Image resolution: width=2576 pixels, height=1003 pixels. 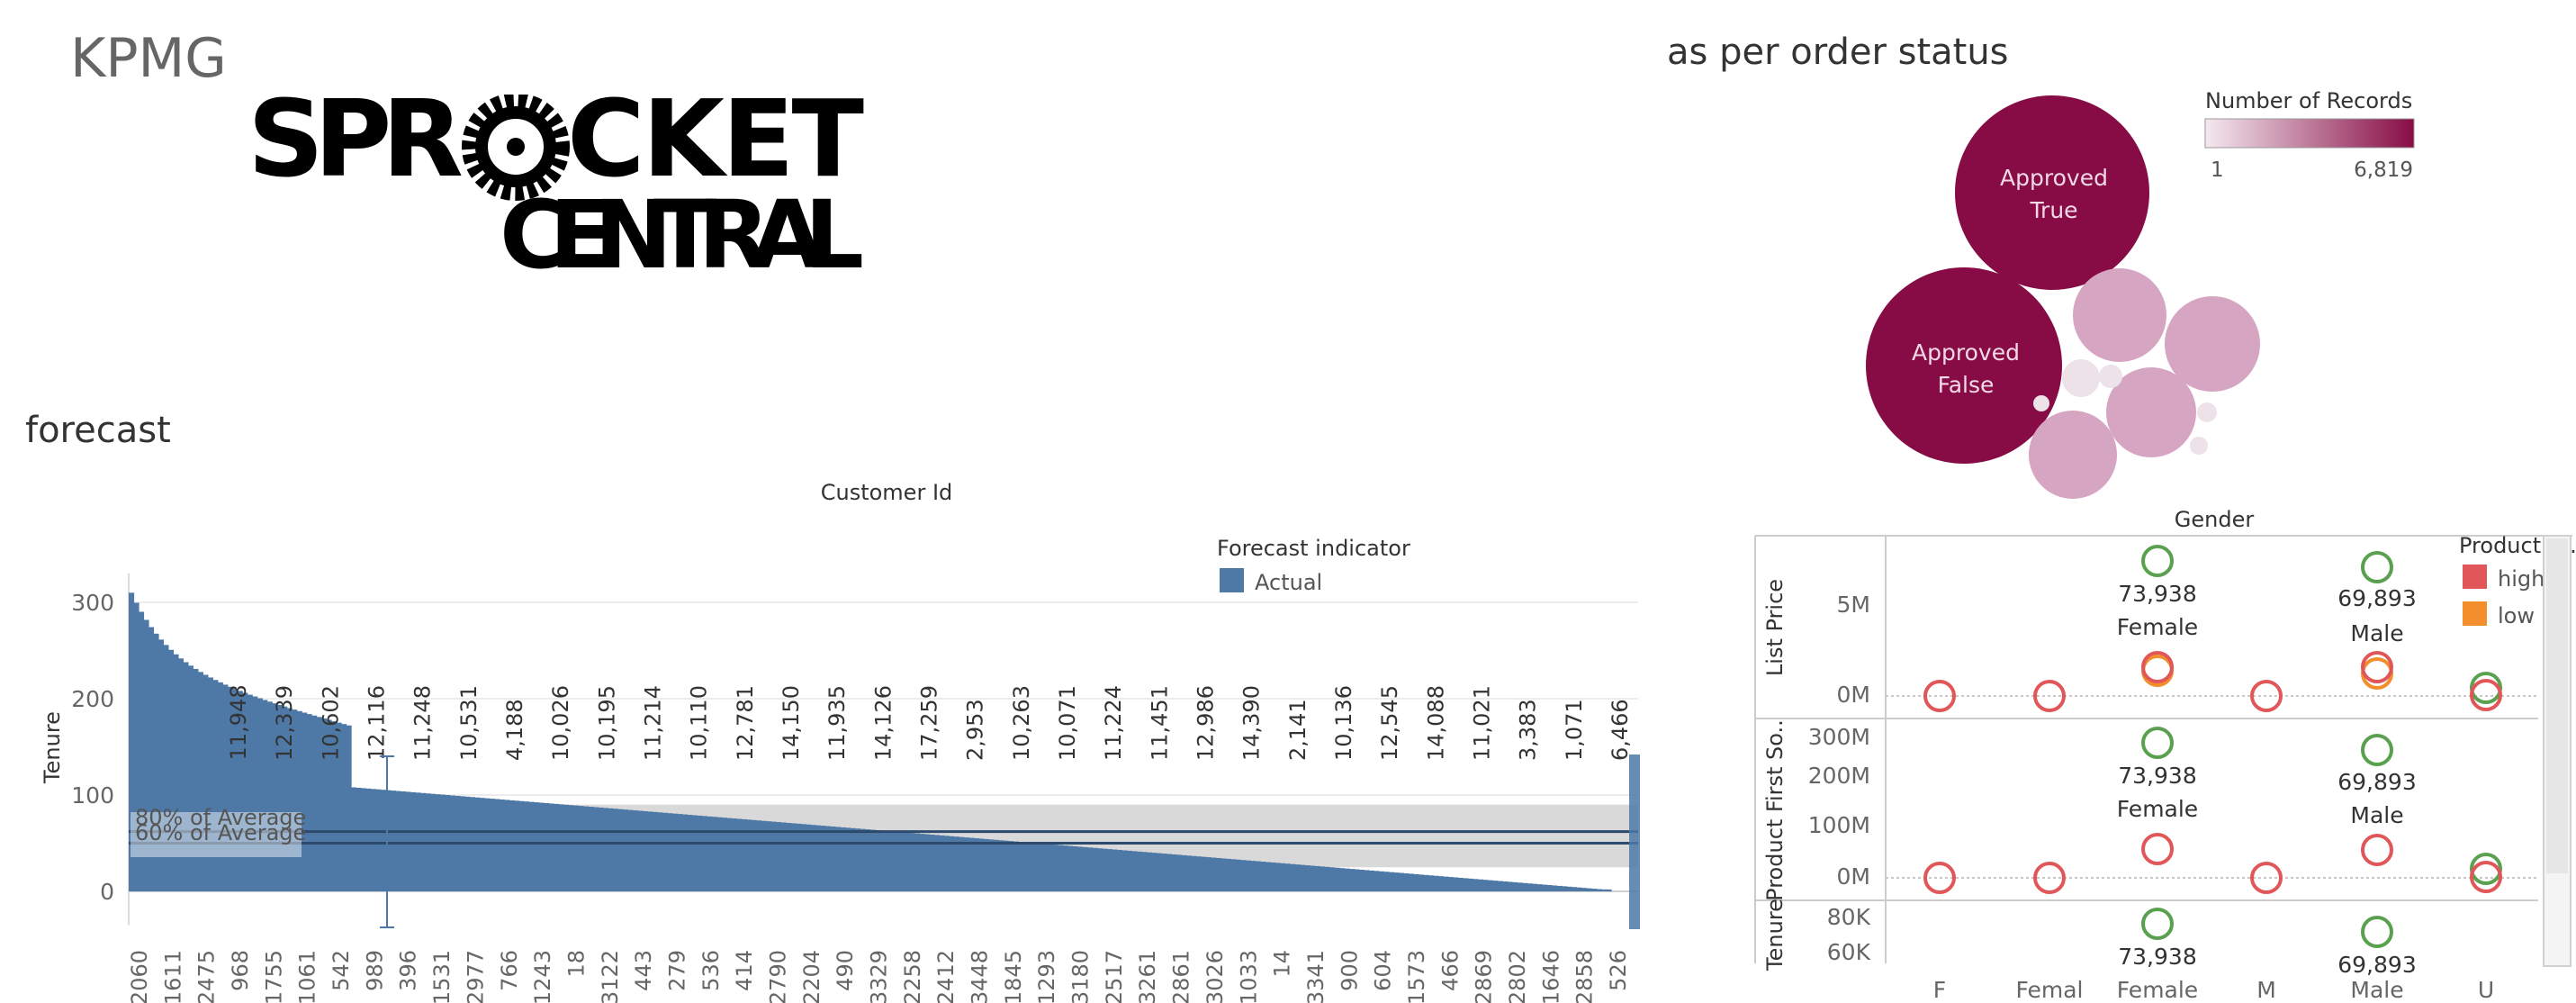 What do you see at coordinates (1775, 627) in the screenshot?
I see `gender-row-label-list-price: List Price` at bounding box center [1775, 627].